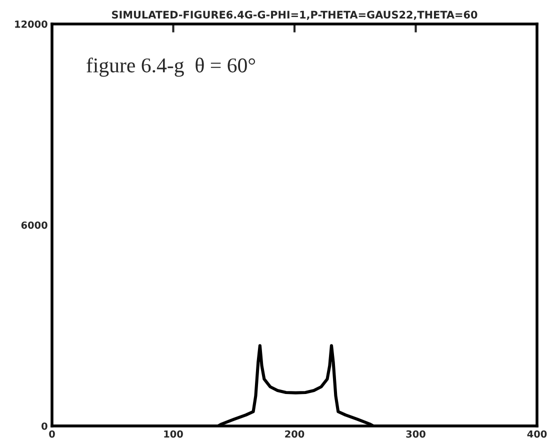 The width and height of the screenshot is (560, 441). I want to click on y-tick-label: 0, so click(45, 426).